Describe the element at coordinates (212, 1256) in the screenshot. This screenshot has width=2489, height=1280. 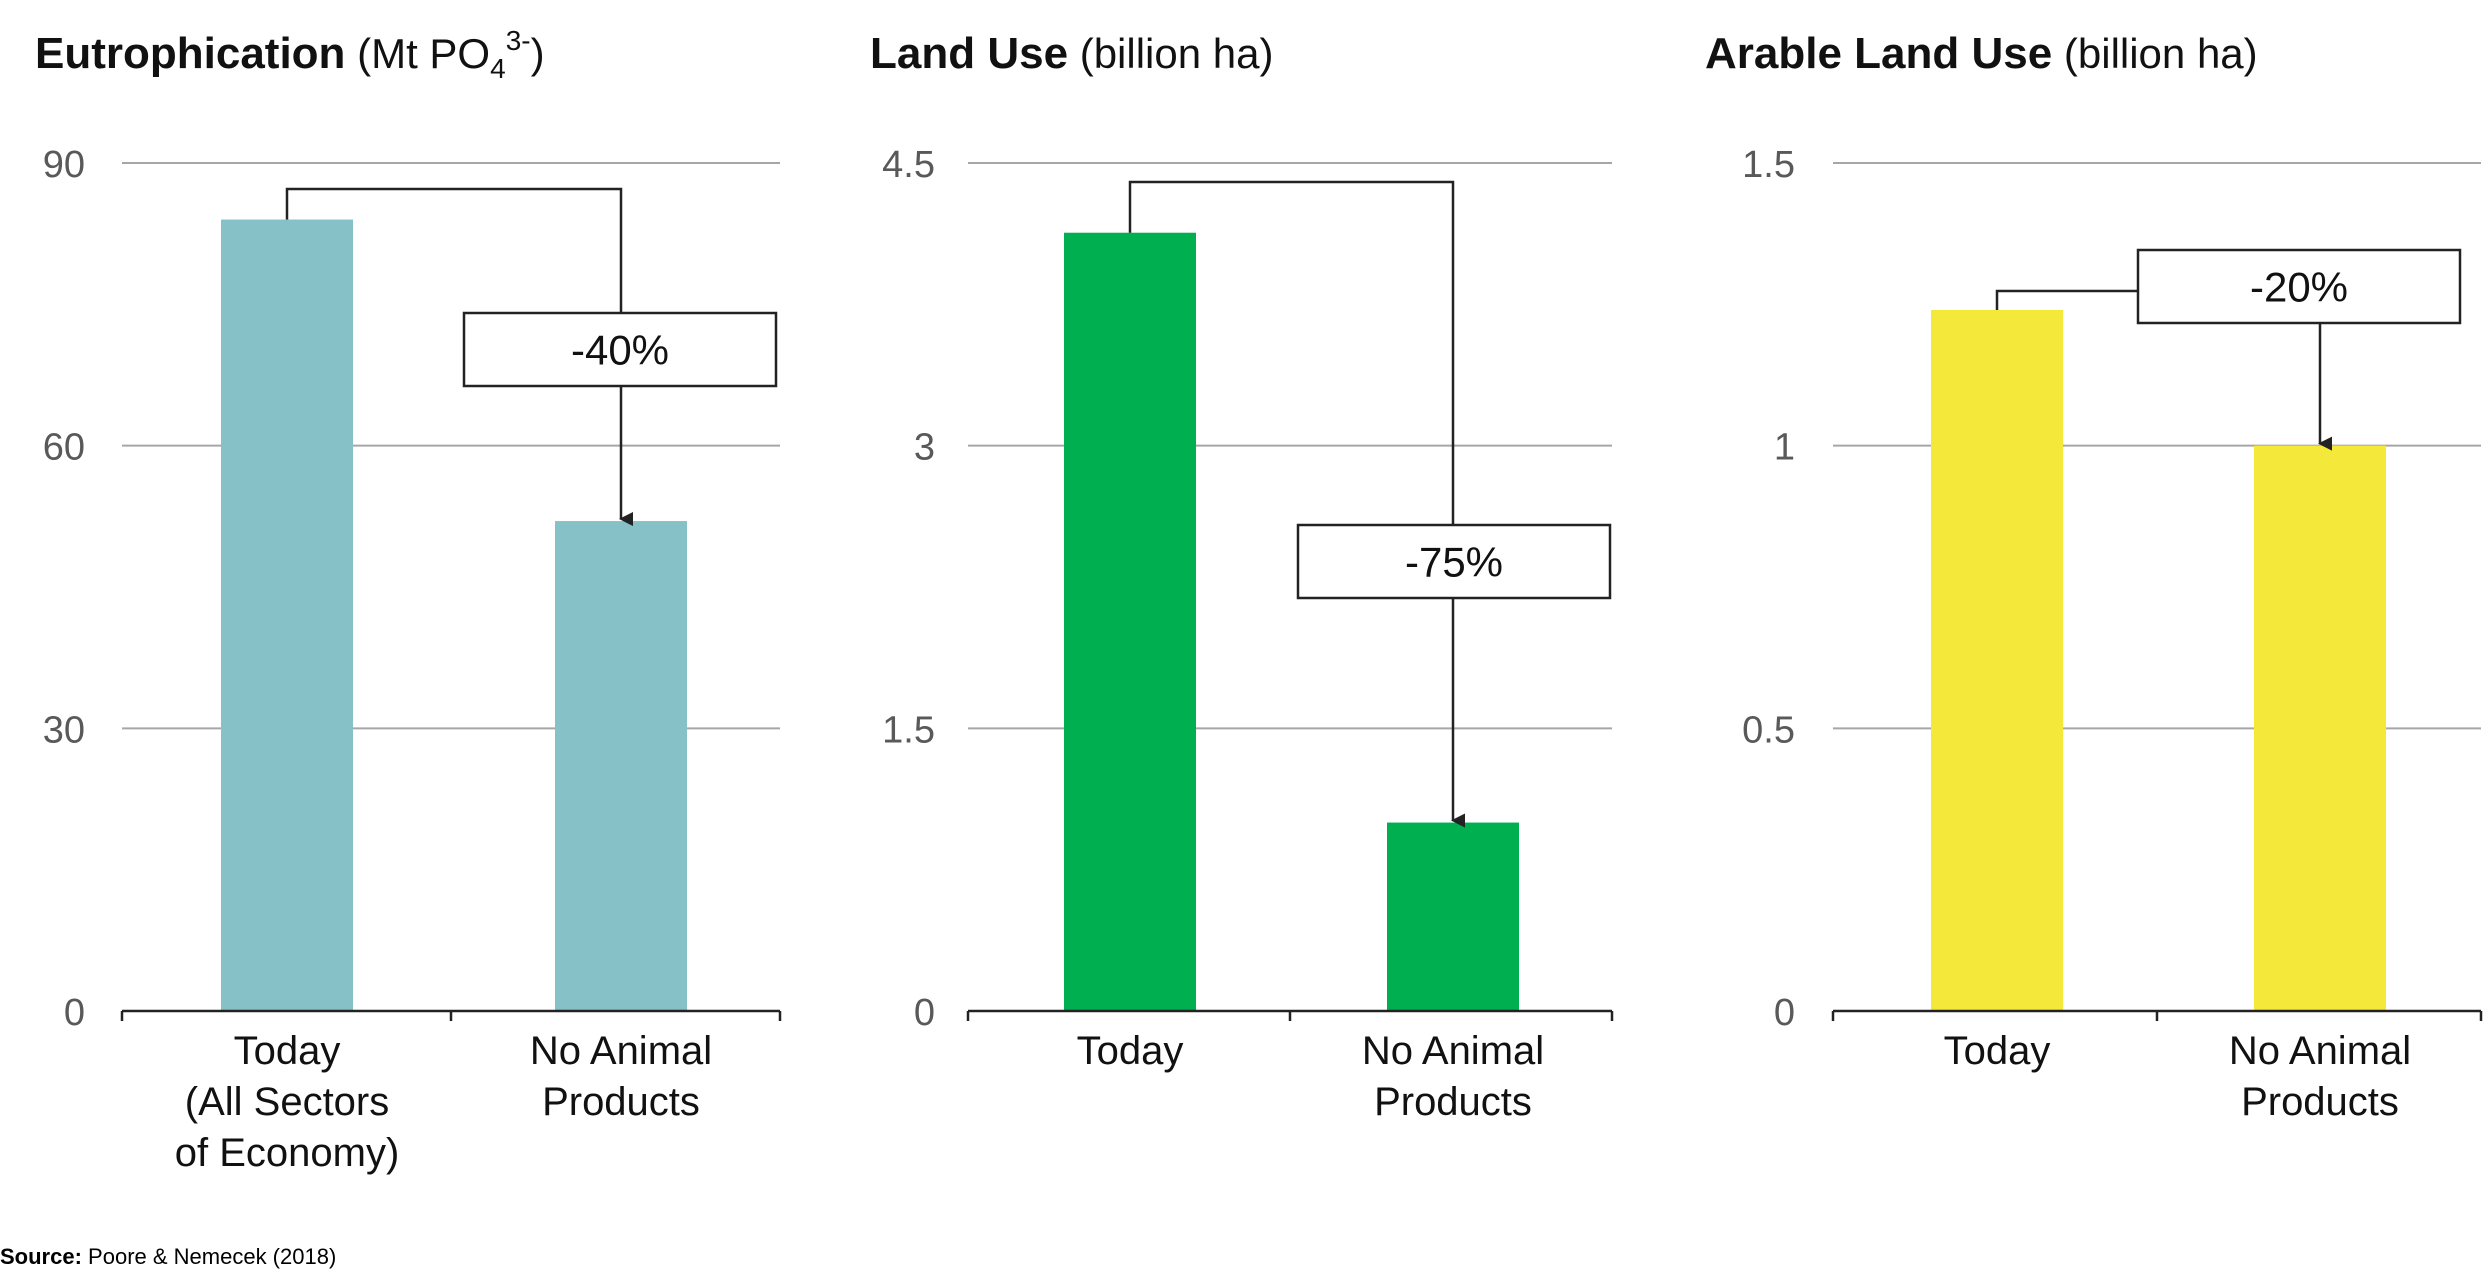
I see `source-text: Poore & Nemecek (2018)` at that location.